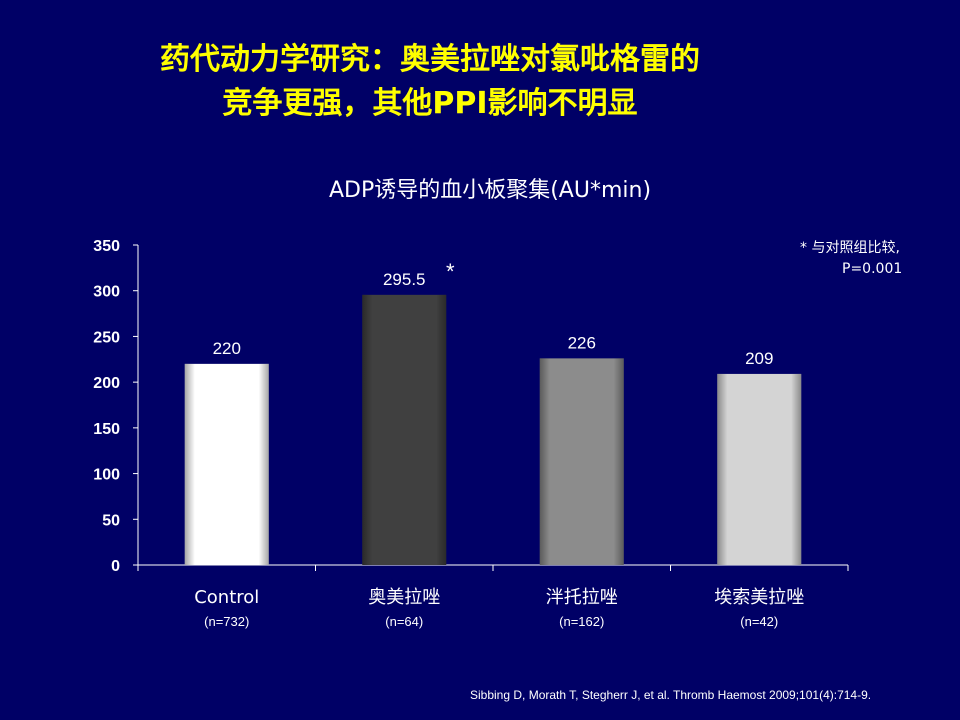 This screenshot has height=720, width=960. I want to click on category-label: 埃索美拉唑, so click(759, 597).